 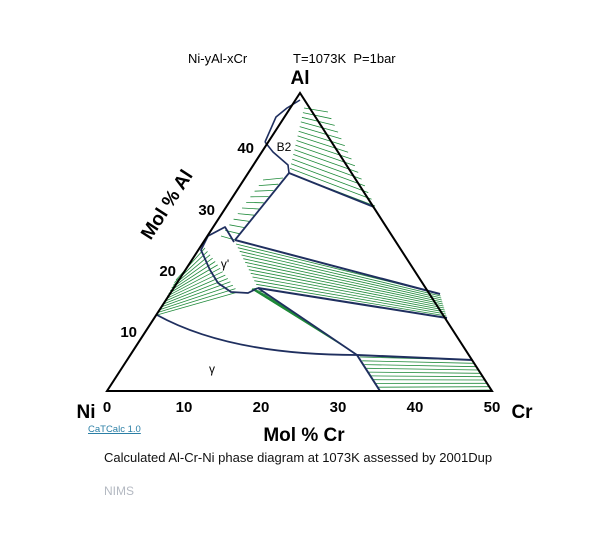 I want to click on organization-label: NIMS, so click(x=119, y=491).